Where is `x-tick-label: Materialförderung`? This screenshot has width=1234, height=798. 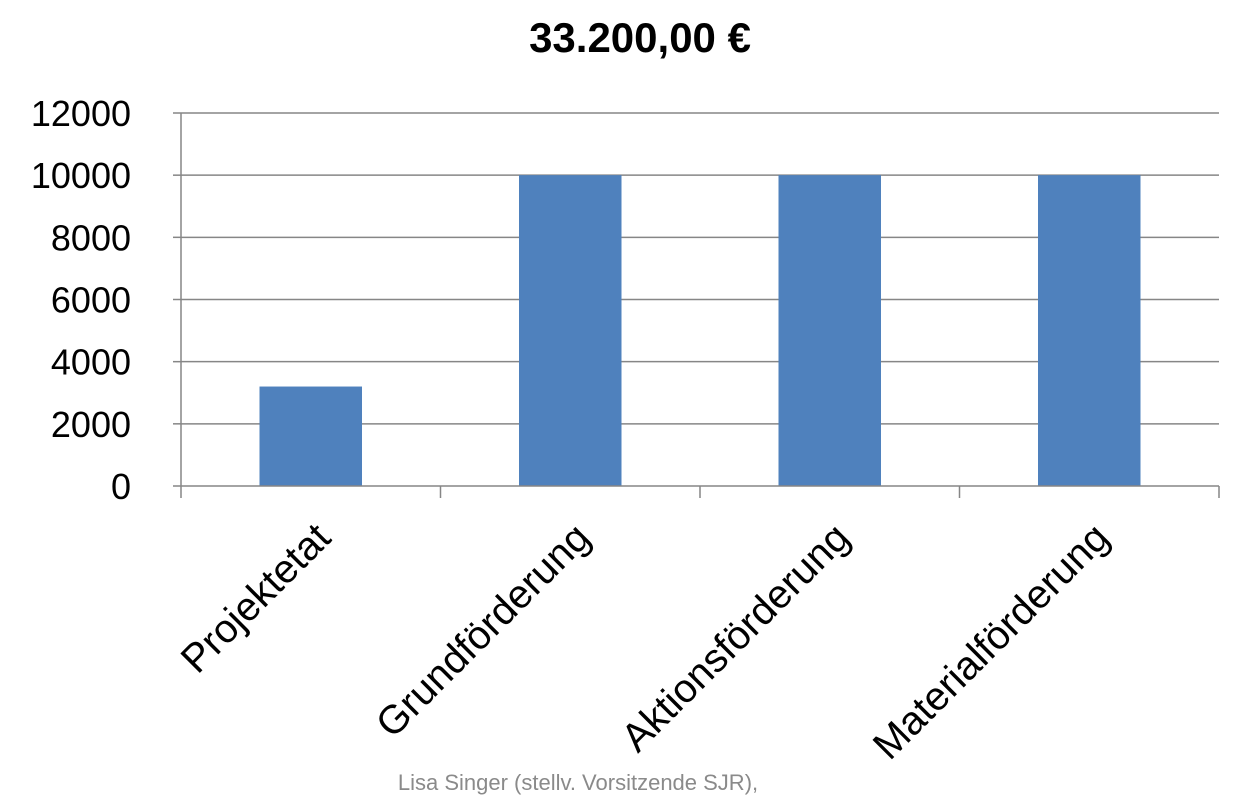 x-tick-label: Materialförderung is located at coordinates (991, 641).